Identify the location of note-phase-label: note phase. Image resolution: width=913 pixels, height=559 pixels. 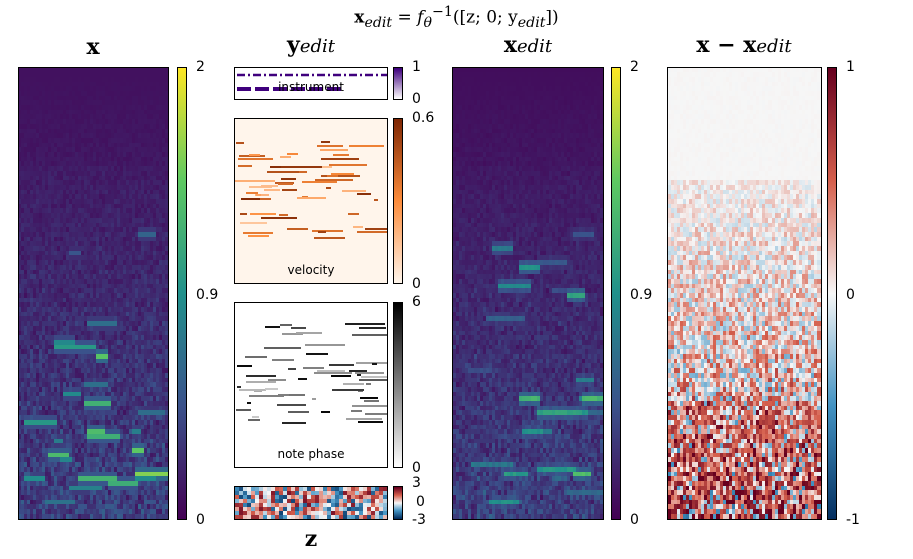
(311, 454).